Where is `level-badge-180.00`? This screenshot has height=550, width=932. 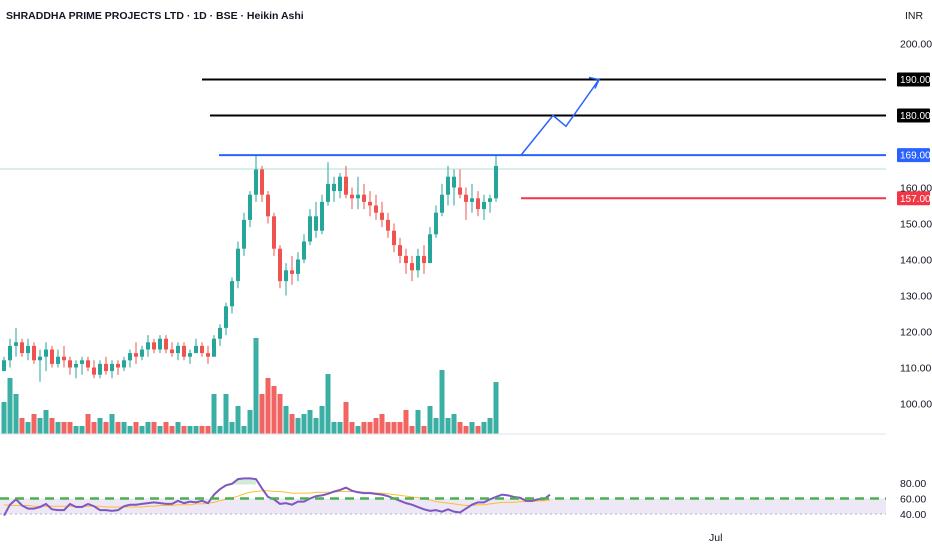 level-badge-180.00 is located at coordinates (913, 115).